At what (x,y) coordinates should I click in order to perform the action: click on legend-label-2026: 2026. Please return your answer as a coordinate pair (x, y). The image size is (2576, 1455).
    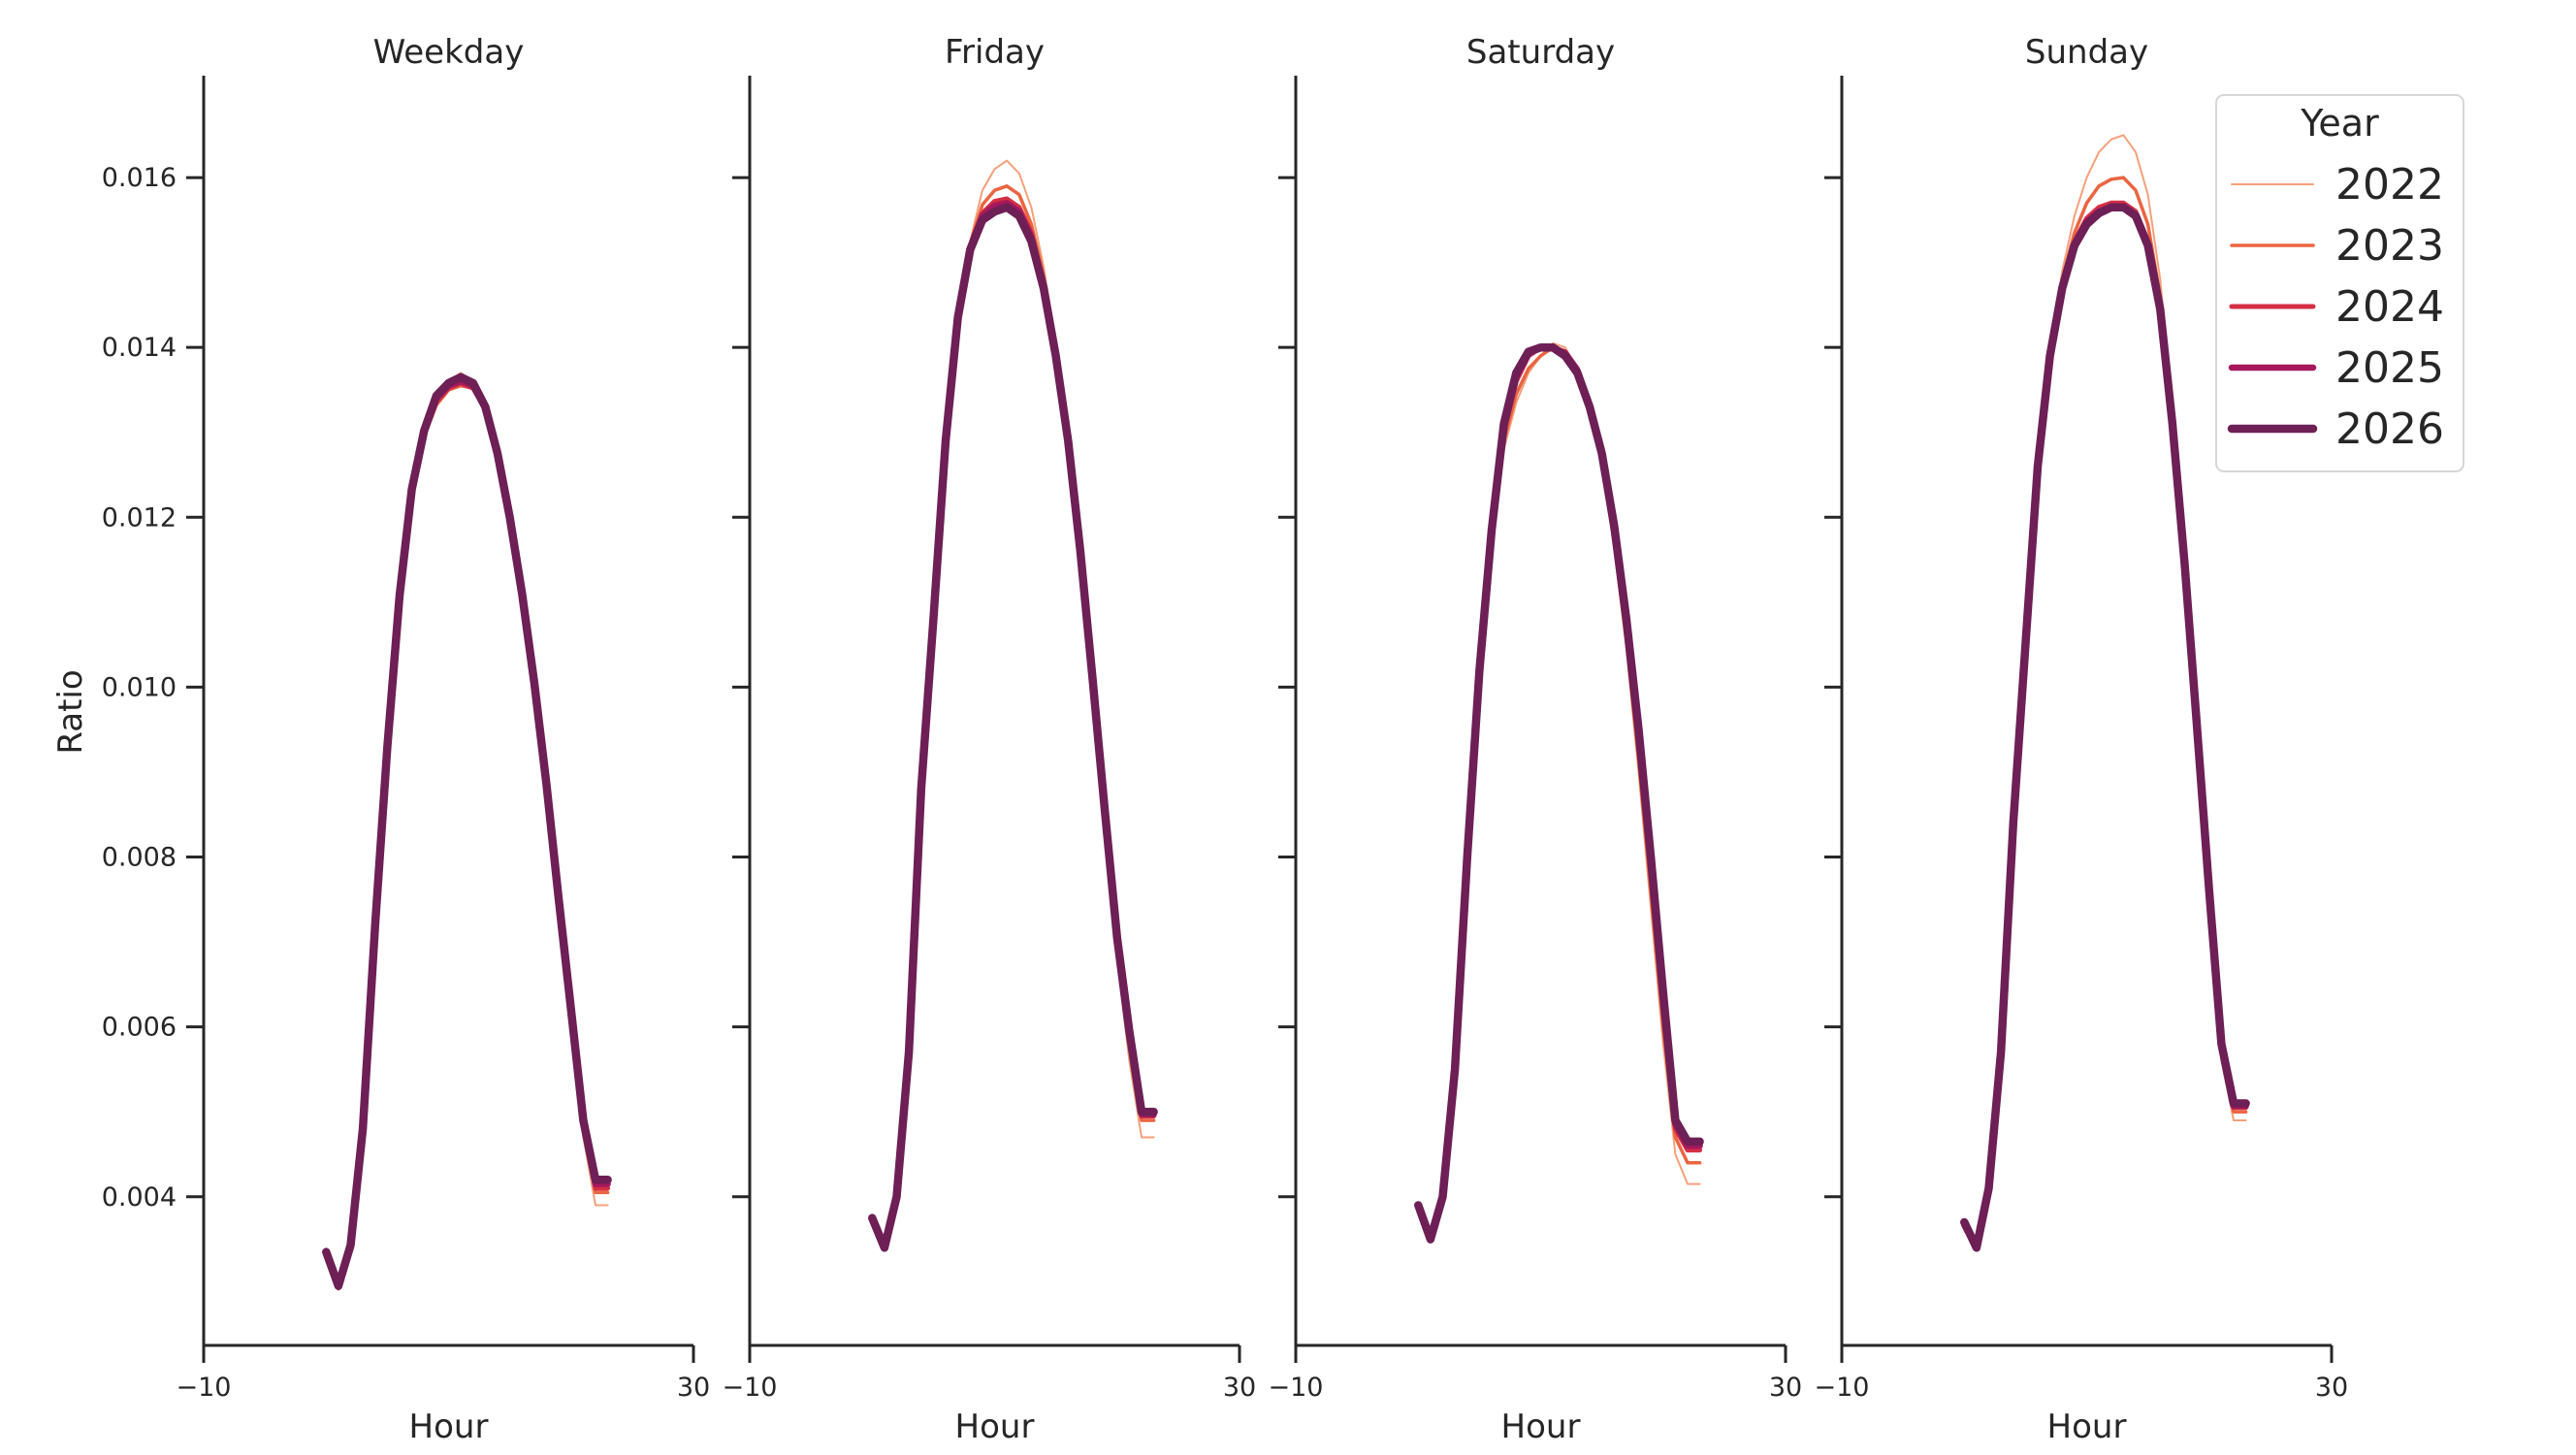
    Looking at the image, I should click on (2389, 429).